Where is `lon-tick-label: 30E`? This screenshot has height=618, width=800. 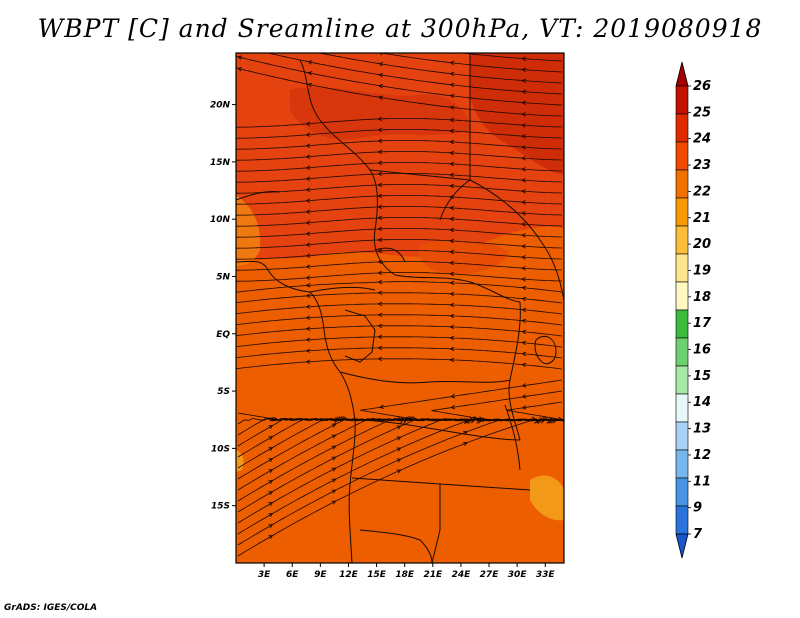
lon-tick-label: 30E is located at coordinates (518, 575).